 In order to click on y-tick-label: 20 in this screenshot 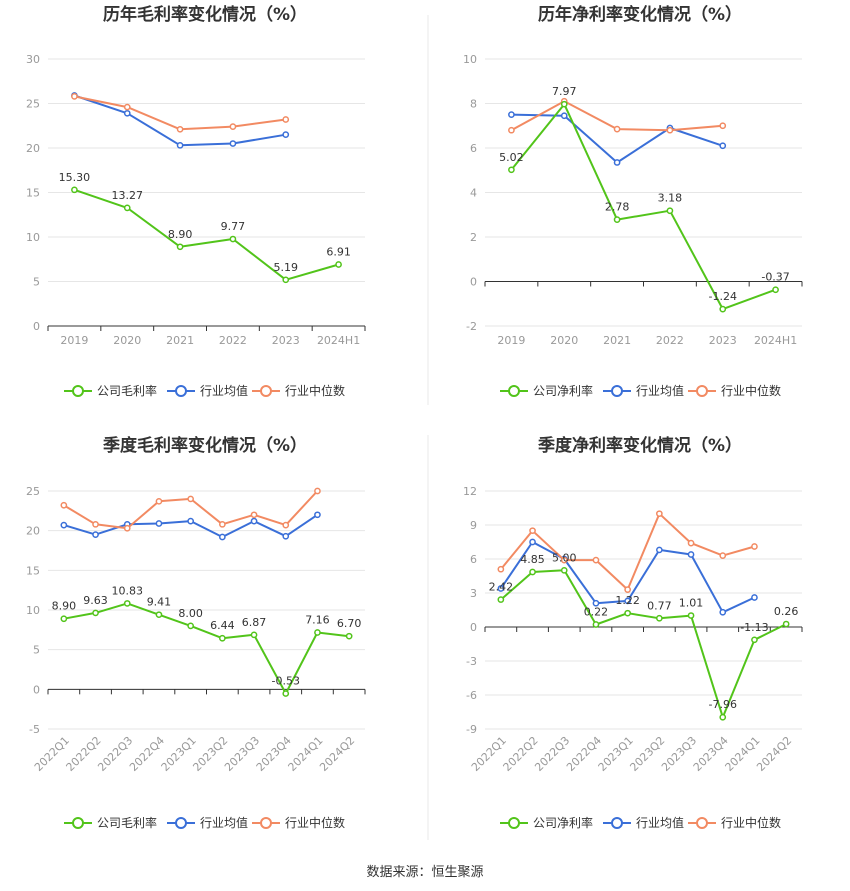, I will do `click(33, 148)`.